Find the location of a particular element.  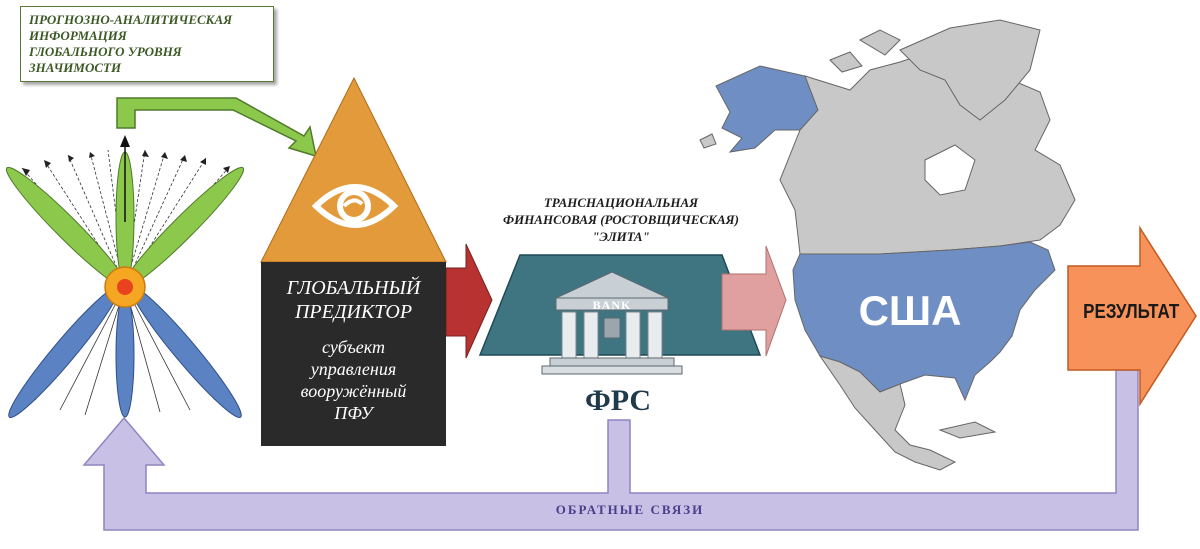

info-line-2: ИНФОРМАЦИЯ is located at coordinates (78, 35).